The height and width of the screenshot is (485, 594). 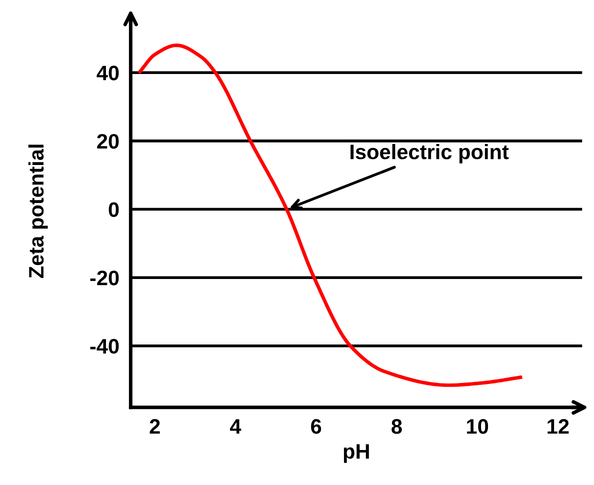 I want to click on y-tick-label: 40, so click(x=107, y=73).